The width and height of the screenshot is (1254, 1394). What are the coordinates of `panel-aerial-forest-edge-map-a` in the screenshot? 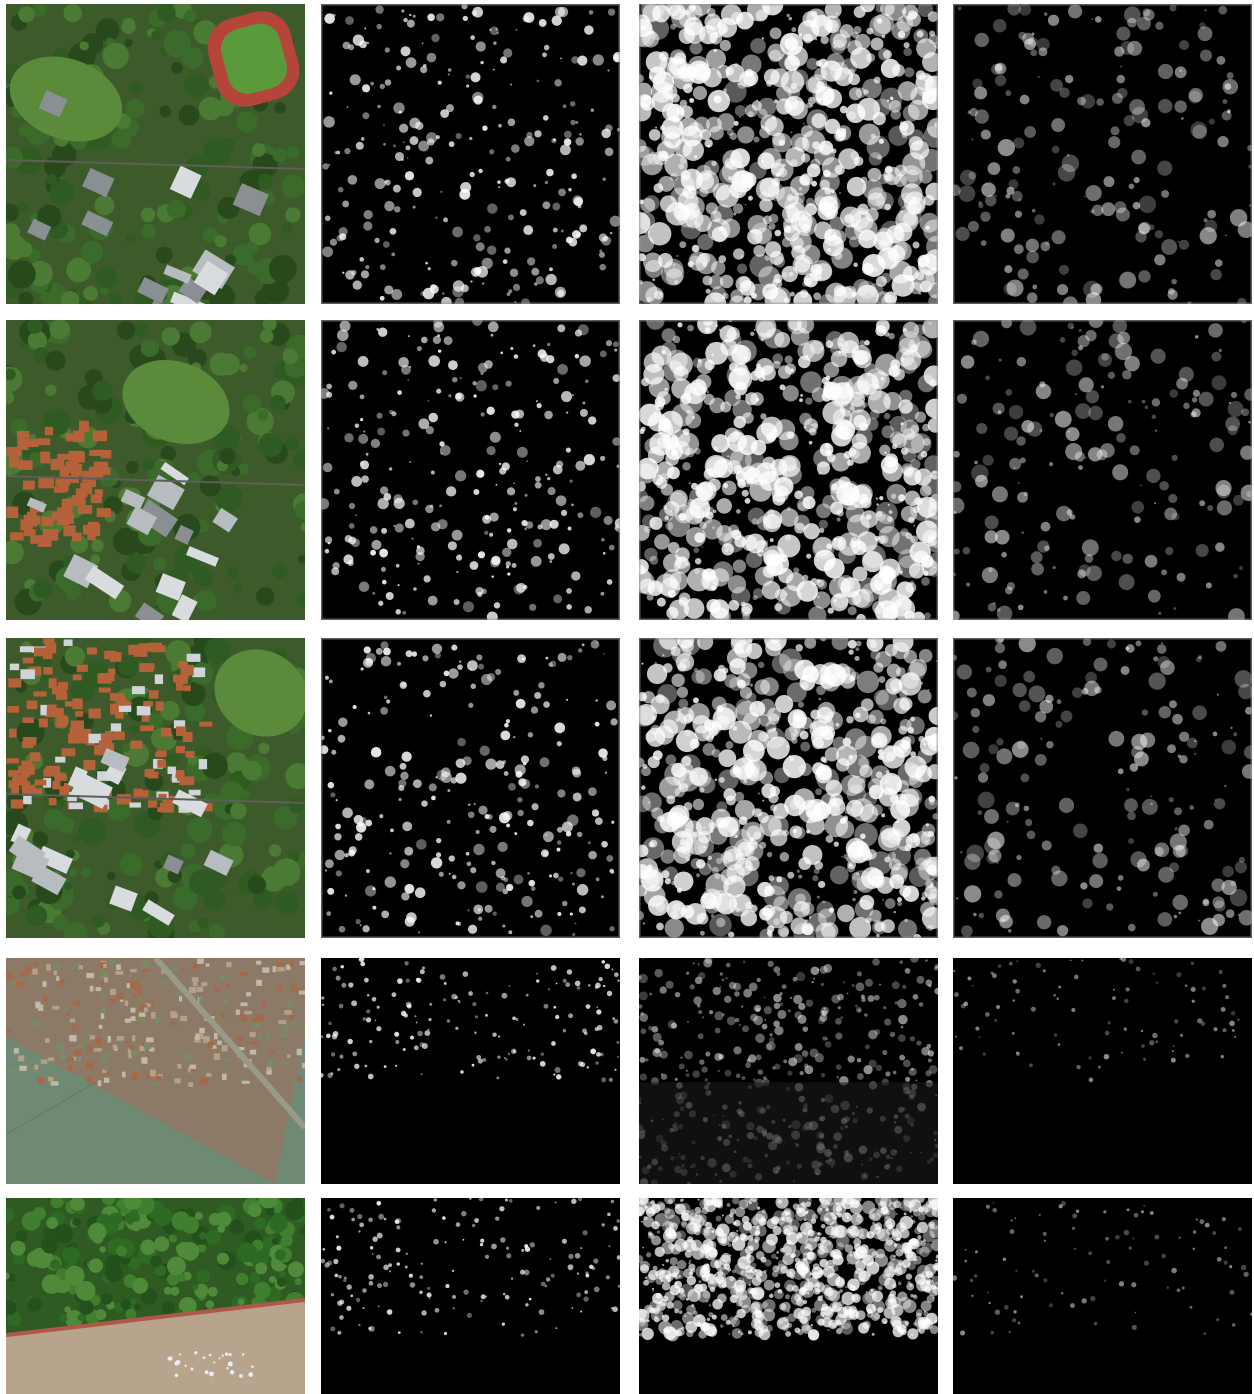 It's located at (470, 1296).